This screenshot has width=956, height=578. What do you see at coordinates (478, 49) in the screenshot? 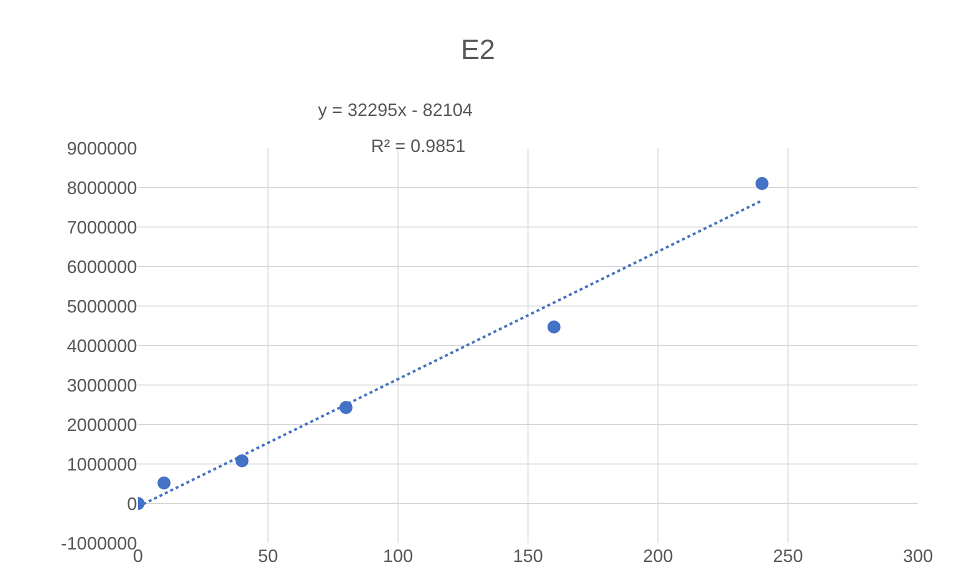
I see `chart-title: E2` at bounding box center [478, 49].